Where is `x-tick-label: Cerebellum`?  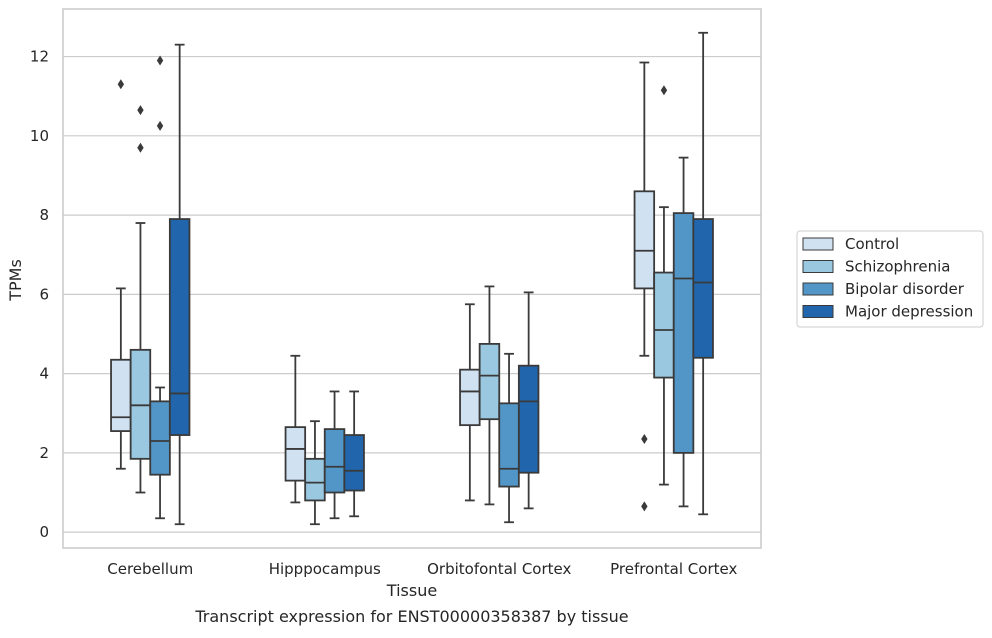 x-tick-label: Cerebellum is located at coordinates (150, 569).